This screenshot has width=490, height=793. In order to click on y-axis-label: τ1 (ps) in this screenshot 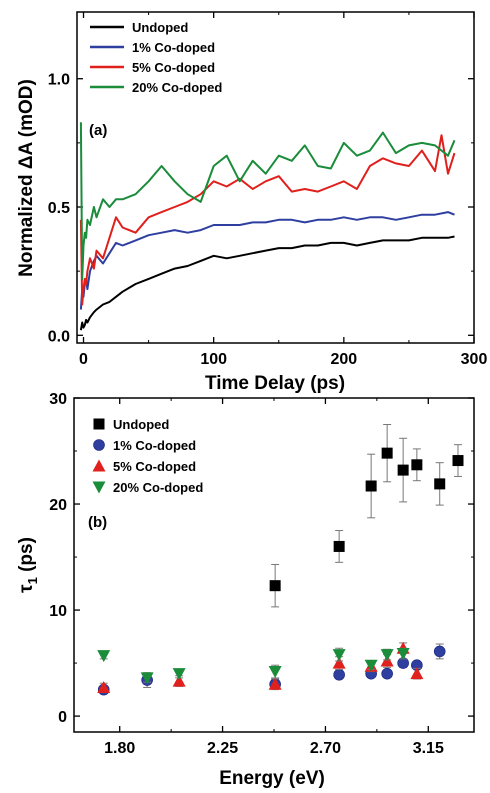, I will do `click(28, 565)`.